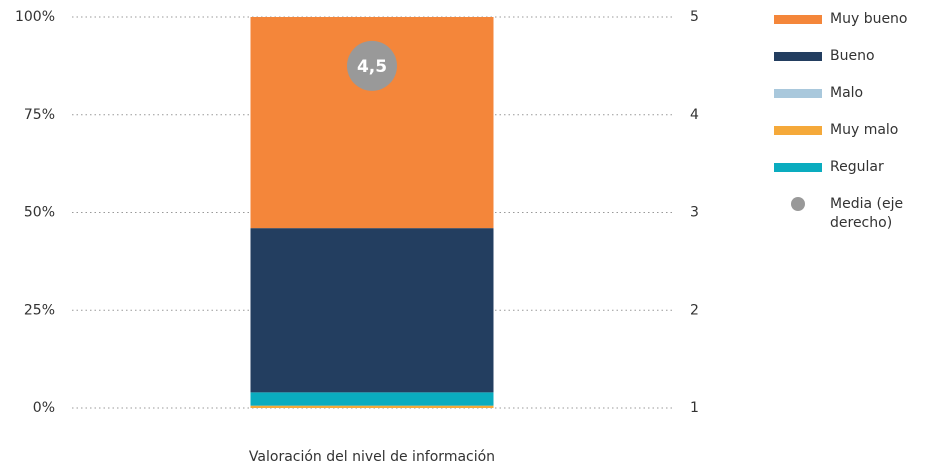 The height and width of the screenshot is (468, 946). I want to click on y2-tick-label: 2, so click(694, 310).